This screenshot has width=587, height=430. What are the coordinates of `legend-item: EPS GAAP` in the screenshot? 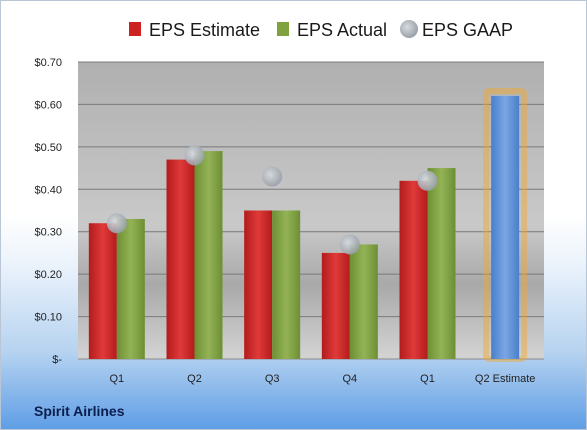 It's located at (456, 30).